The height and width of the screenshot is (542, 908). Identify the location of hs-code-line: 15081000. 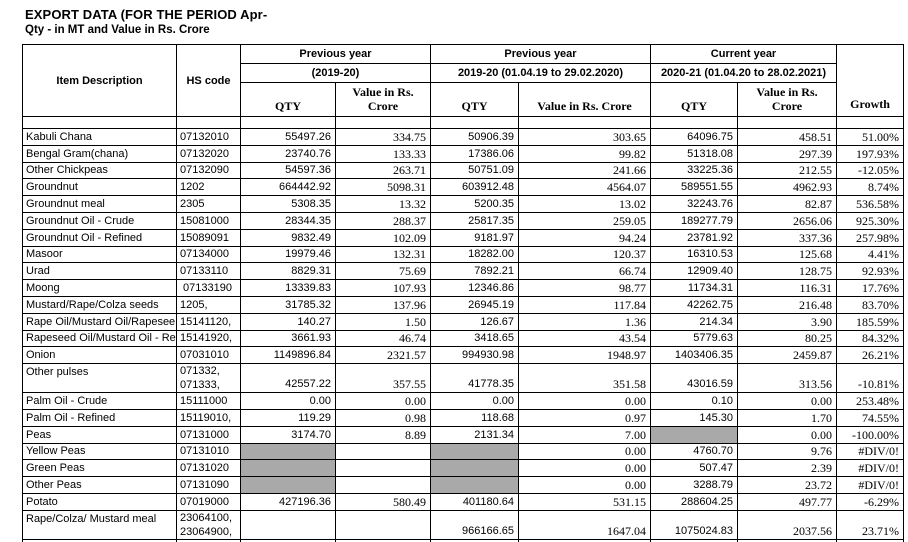
(204, 220).